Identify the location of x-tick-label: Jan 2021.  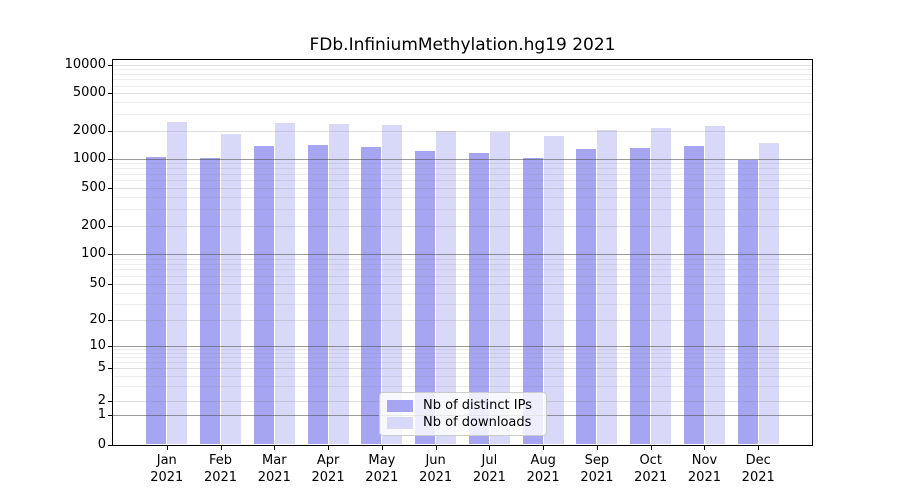
(167, 469).